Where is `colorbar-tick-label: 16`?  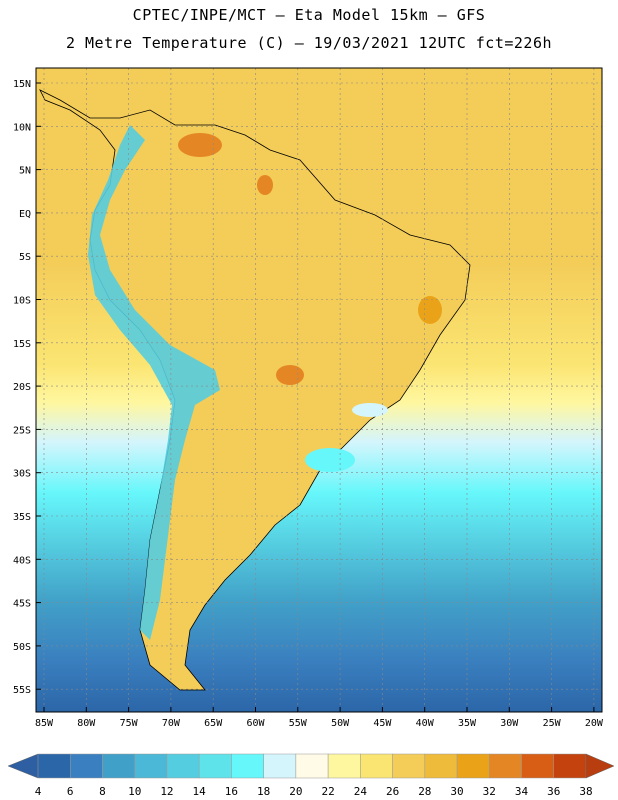
colorbar-tick-label: 16 is located at coordinates (231, 791).